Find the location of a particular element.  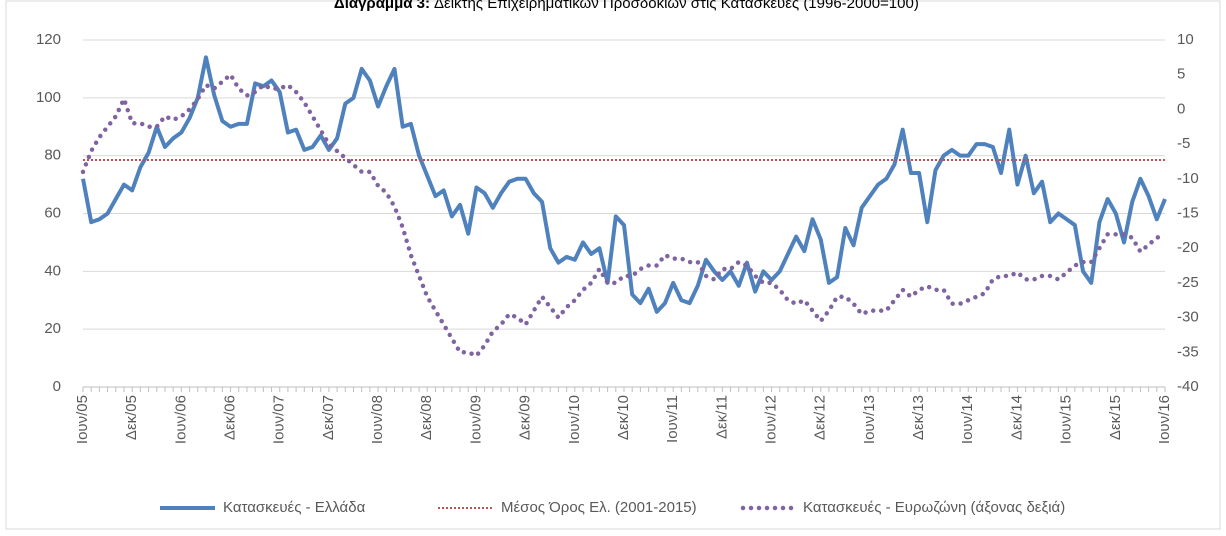

y2-tick-label: -5 is located at coordinates (1183, 143).